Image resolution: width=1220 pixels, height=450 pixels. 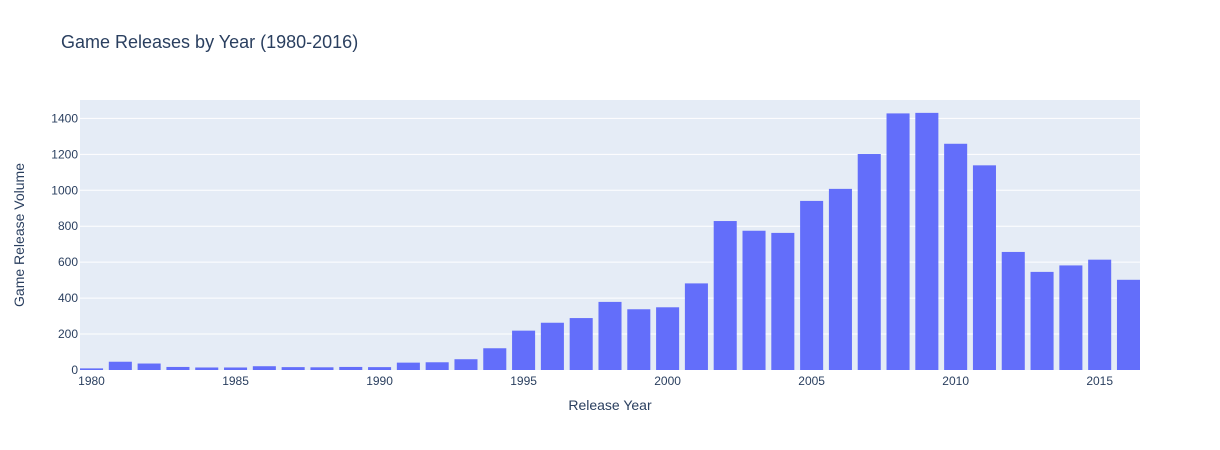 I want to click on bar-2009, so click(x=927, y=241).